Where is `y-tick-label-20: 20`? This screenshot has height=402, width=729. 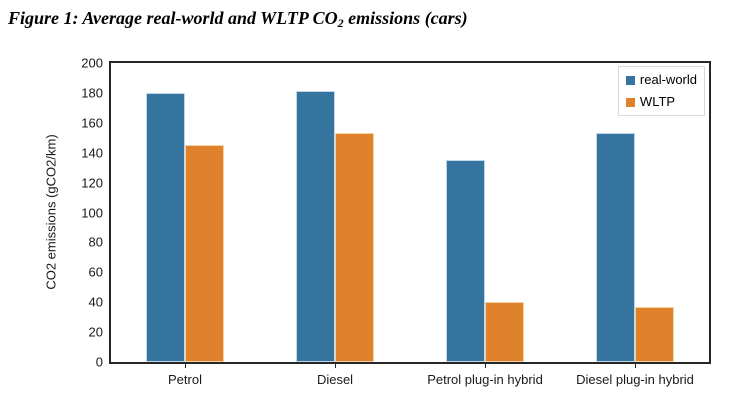 y-tick-label-20: 20 is located at coordinates (95, 332).